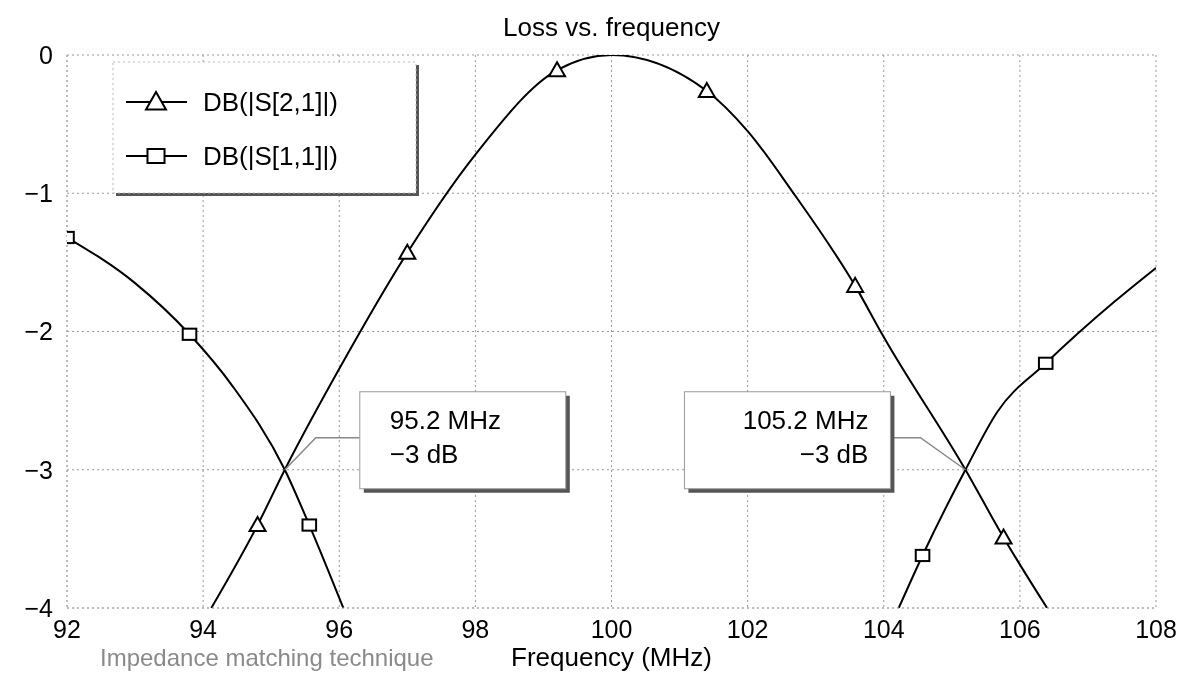 This screenshot has width=1188, height=682. I want to click on legend-label: DB(|S[1,1]|), so click(270, 156).